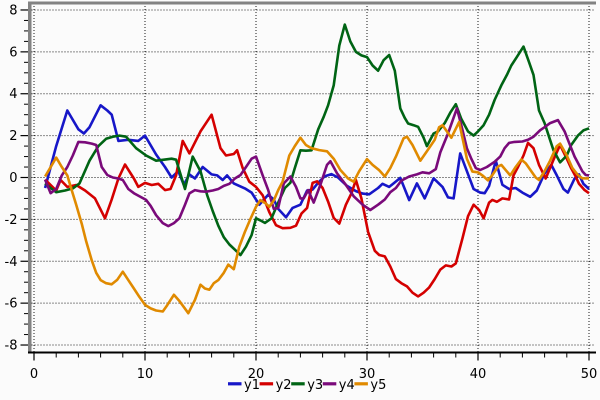 The width and height of the screenshot is (600, 400). What do you see at coordinates (284, 385) in the screenshot?
I see `legend-label-y2: y2` at bounding box center [284, 385].